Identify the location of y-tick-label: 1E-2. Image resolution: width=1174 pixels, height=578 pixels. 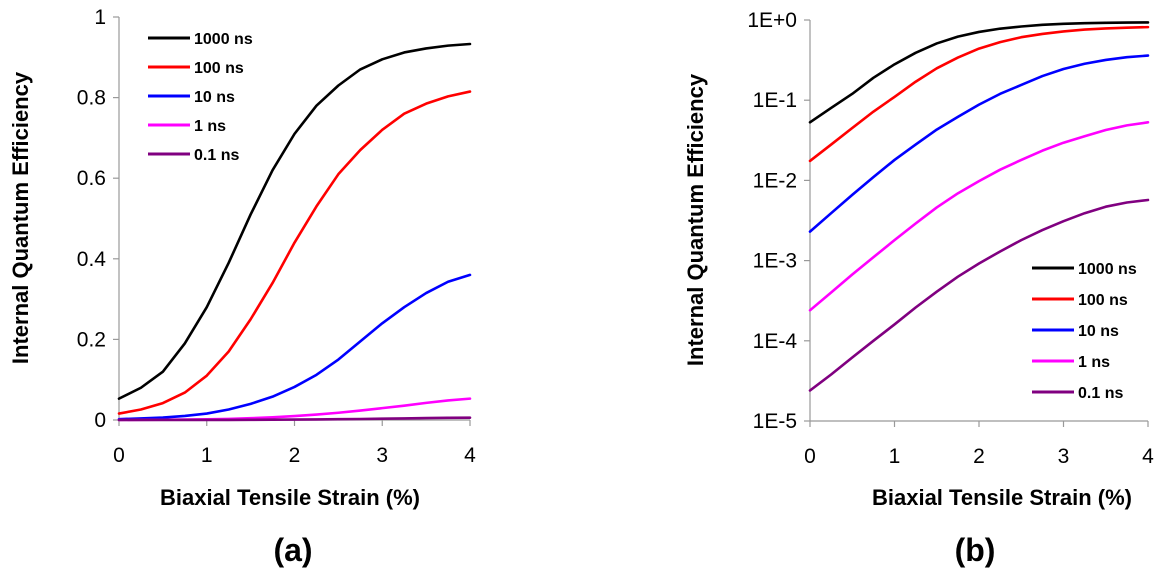
(775, 180).